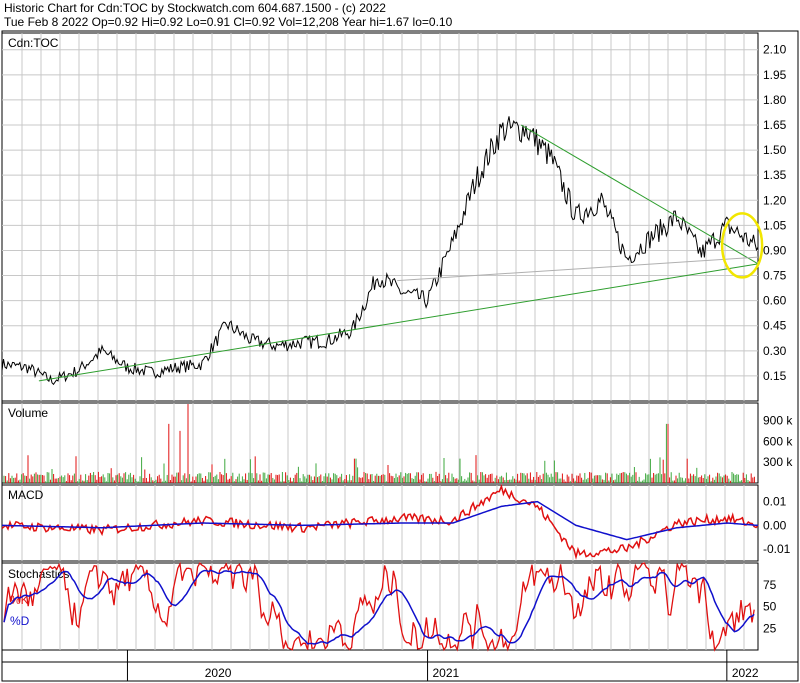 The image size is (800, 683). What do you see at coordinates (33, 43) in the screenshot?
I see `panel-label: Cdn:TOC` at bounding box center [33, 43].